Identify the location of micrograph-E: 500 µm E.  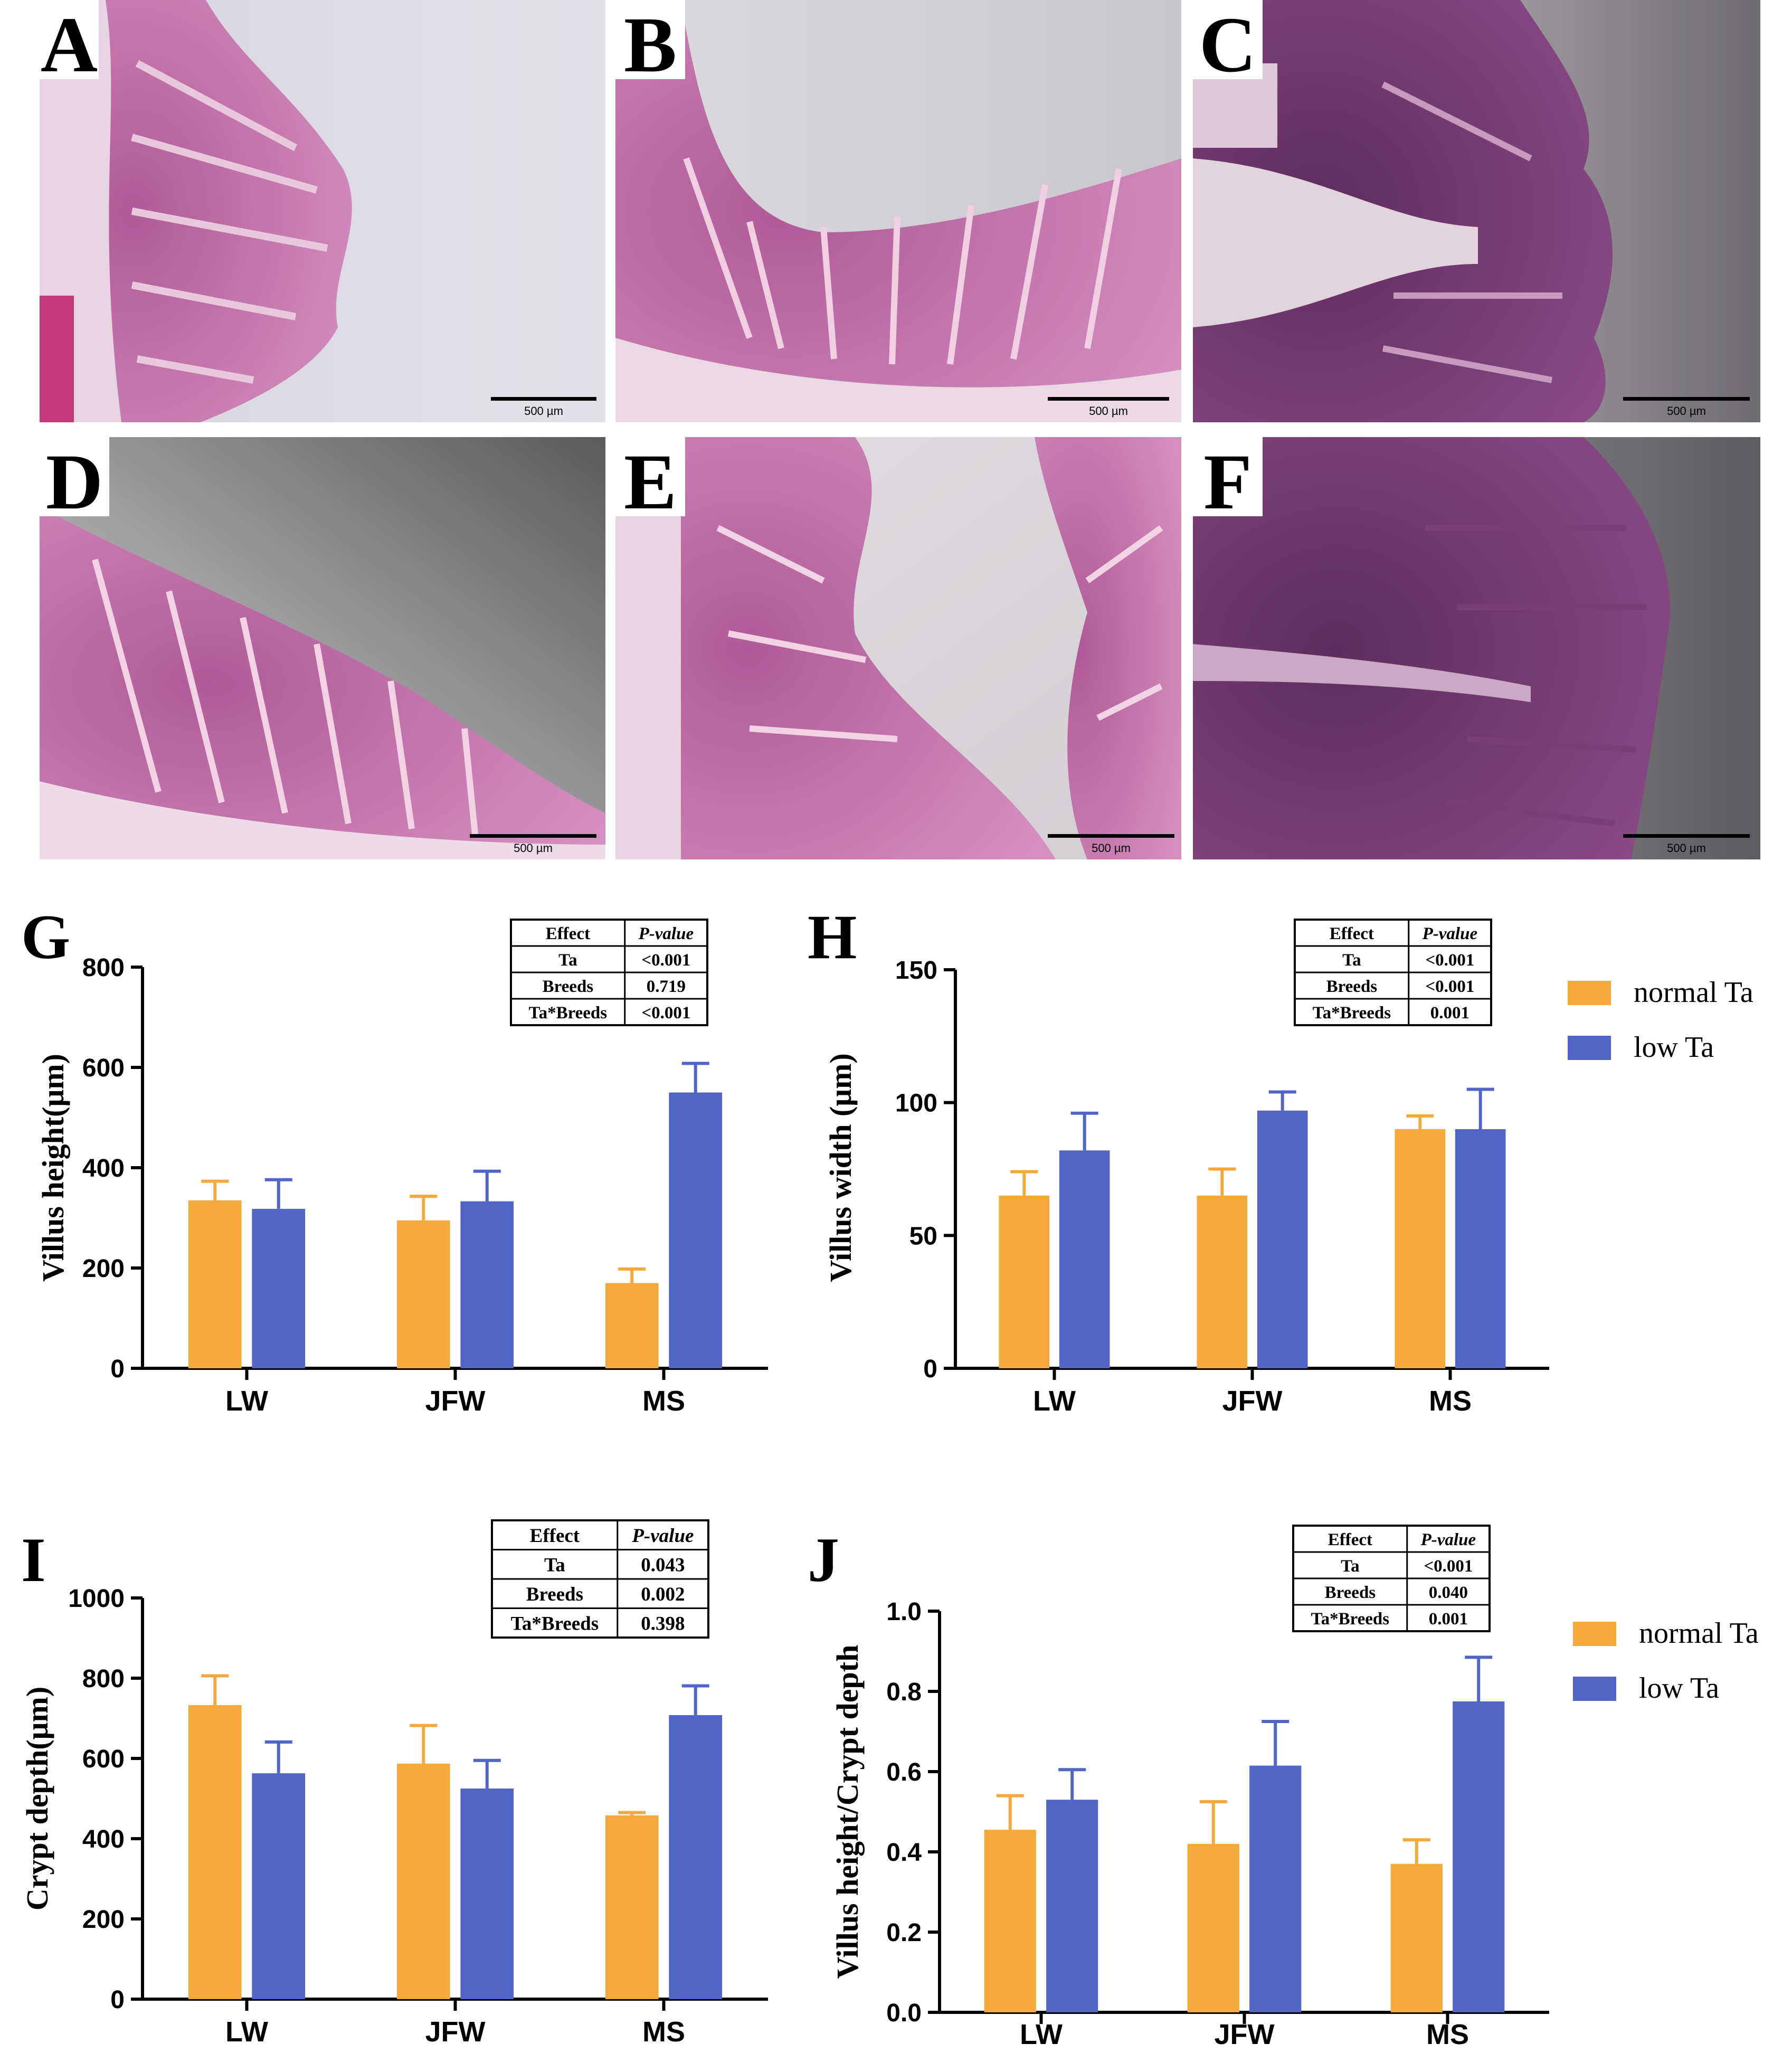
(898, 648).